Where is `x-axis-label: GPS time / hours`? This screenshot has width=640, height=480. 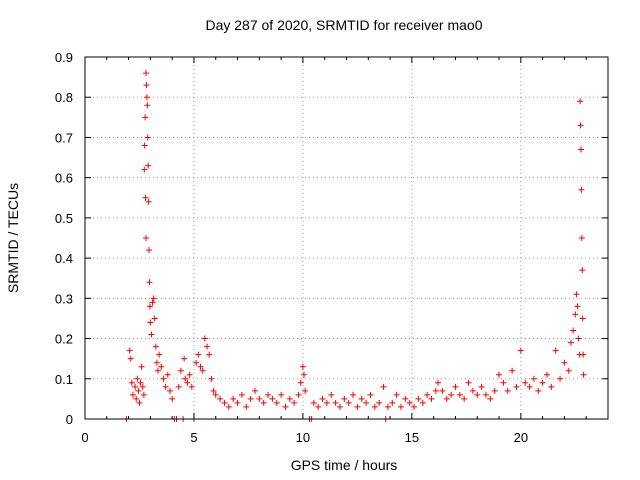 x-axis-label: GPS time / hours is located at coordinates (344, 465).